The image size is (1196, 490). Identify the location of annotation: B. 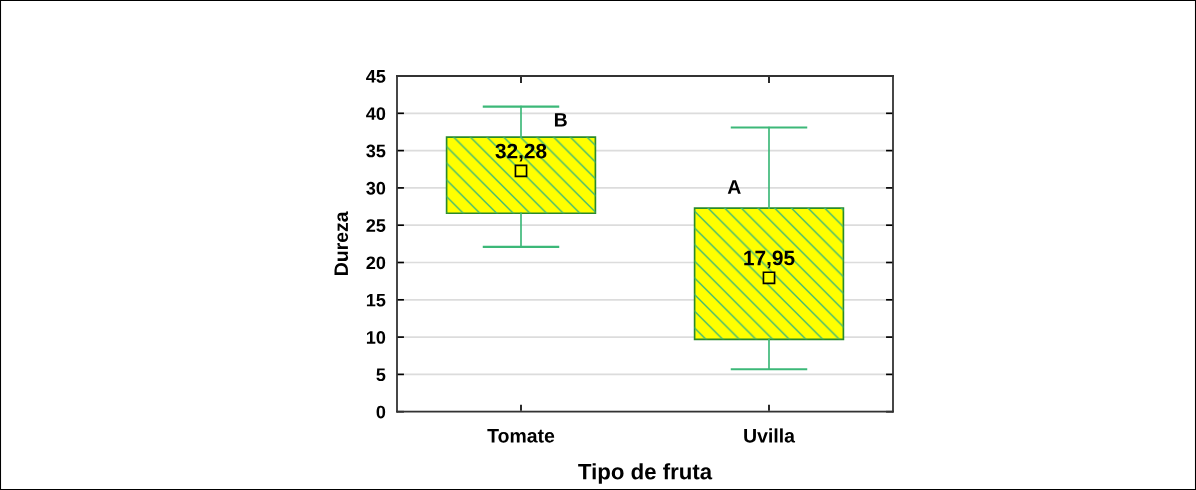
(560, 120).